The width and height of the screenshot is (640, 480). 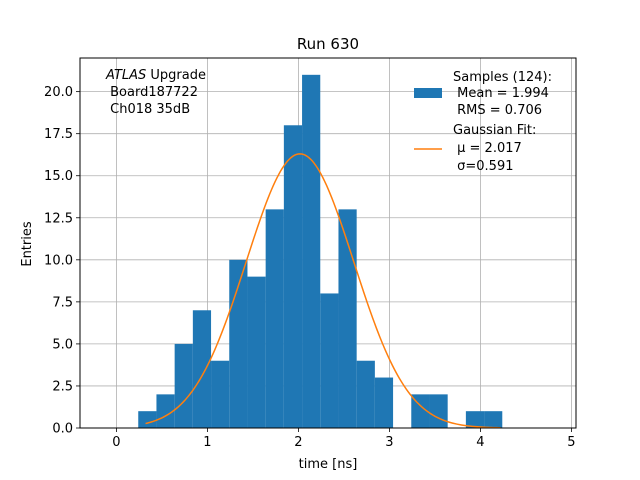 What do you see at coordinates (571, 442) in the screenshot?
I see `x-tick-label: 5` at bounding box center [571, 442].